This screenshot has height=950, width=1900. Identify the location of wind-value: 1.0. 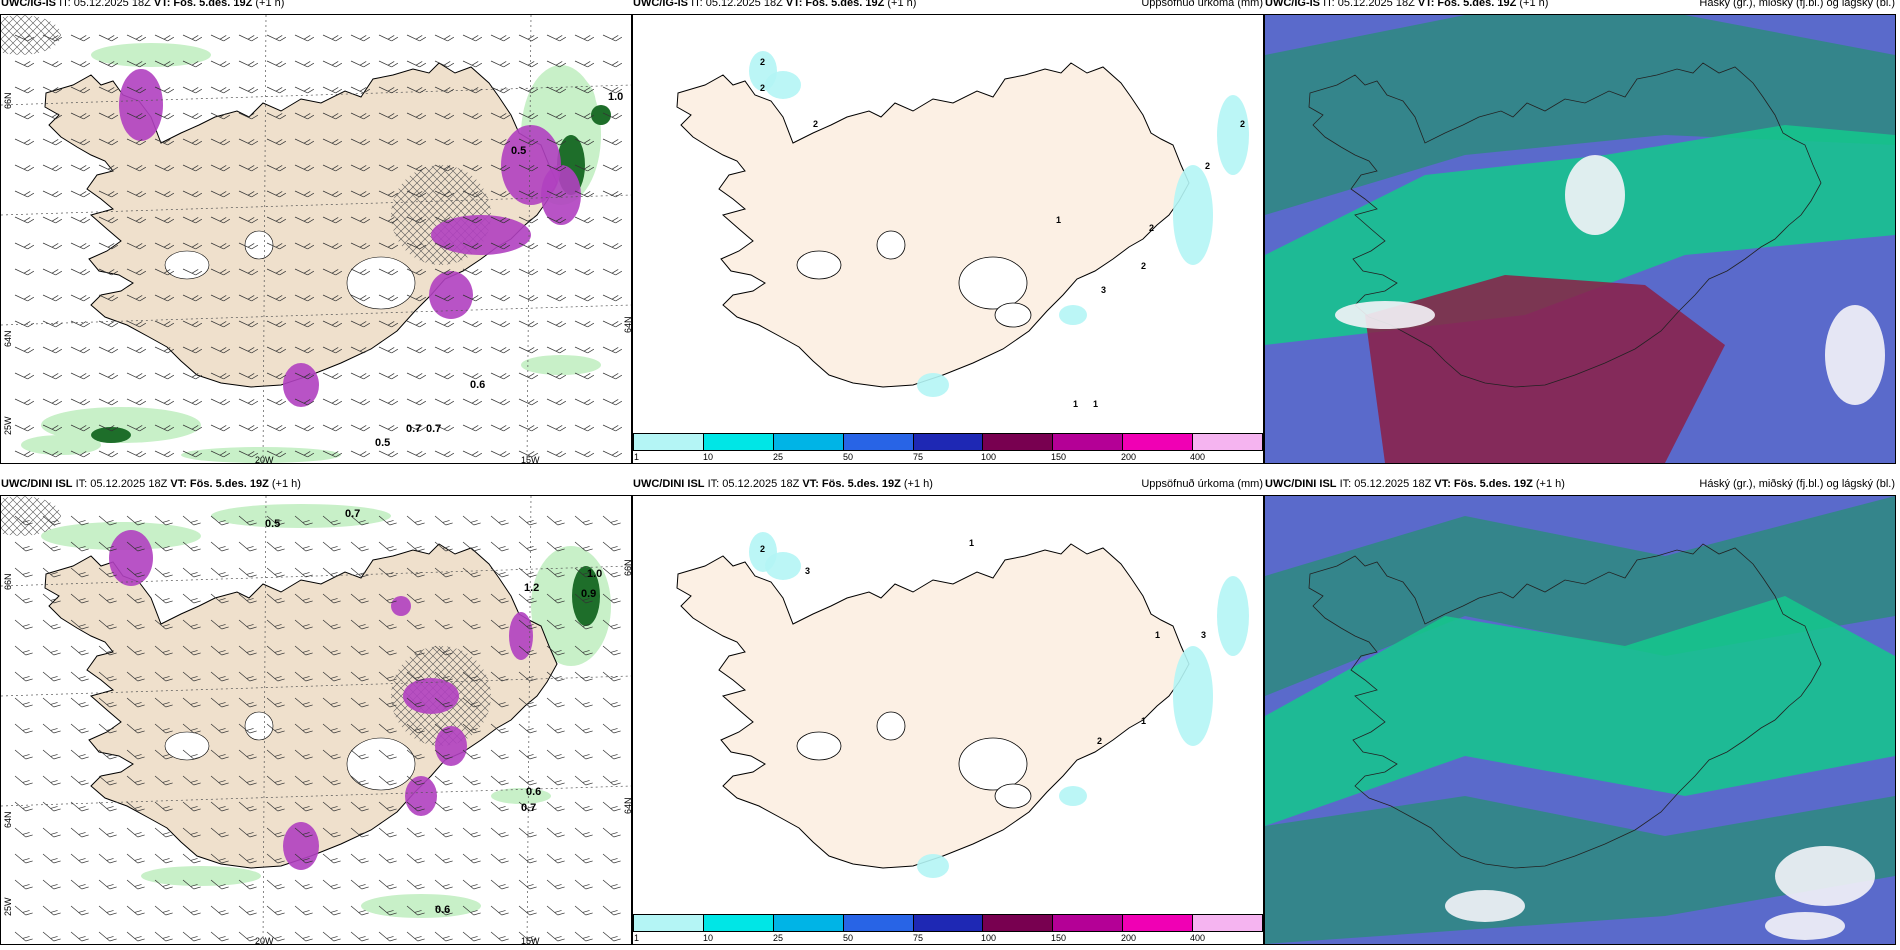
(595, 574).